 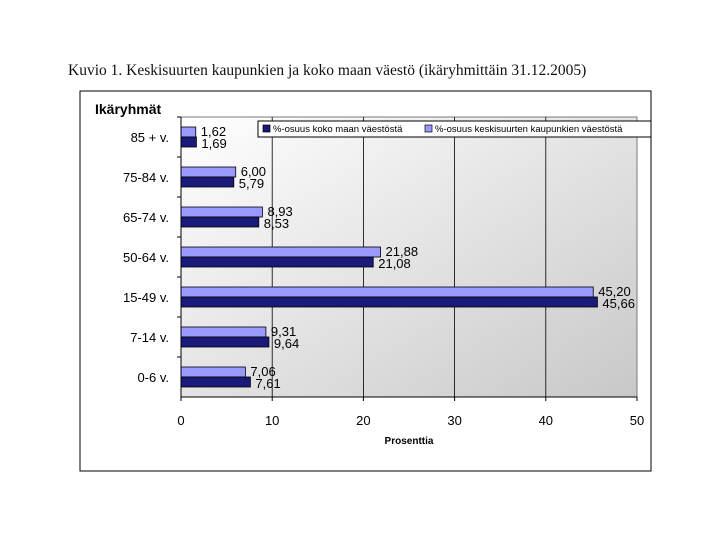 What do you see at coordinates (149, 337) in the screenshot?
I see `category-label: 7-14 v.` at bounding box center [149, 337].